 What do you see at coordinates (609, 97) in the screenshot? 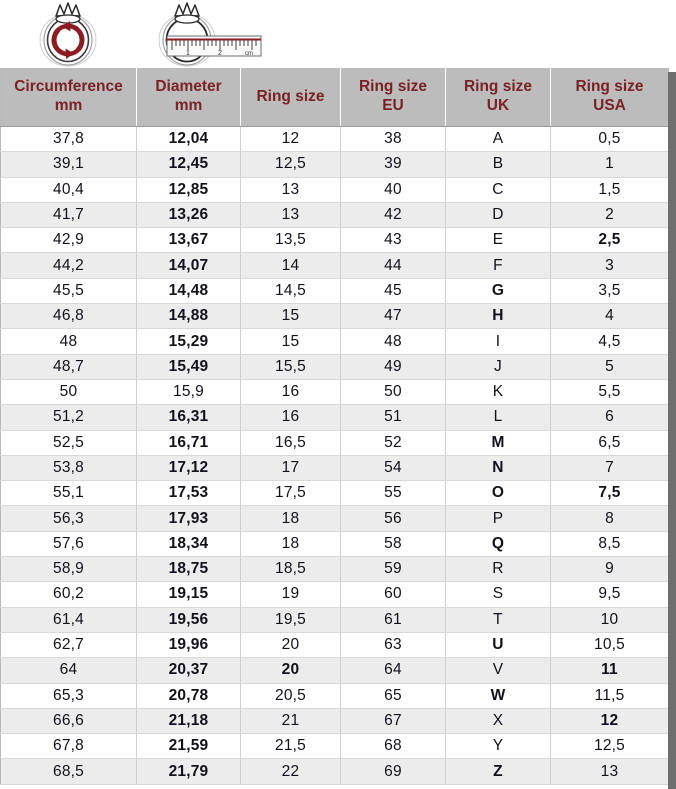
I see `column-header-ring-size-usa: Ring size USA` at bounding box center [609, 97].